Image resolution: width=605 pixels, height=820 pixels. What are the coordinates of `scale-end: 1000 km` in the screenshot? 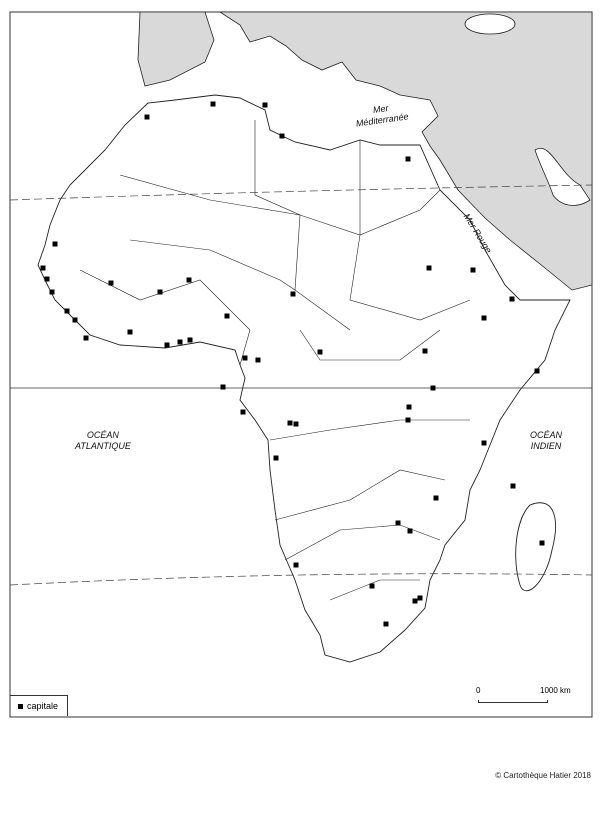 It's located at (555, 690).